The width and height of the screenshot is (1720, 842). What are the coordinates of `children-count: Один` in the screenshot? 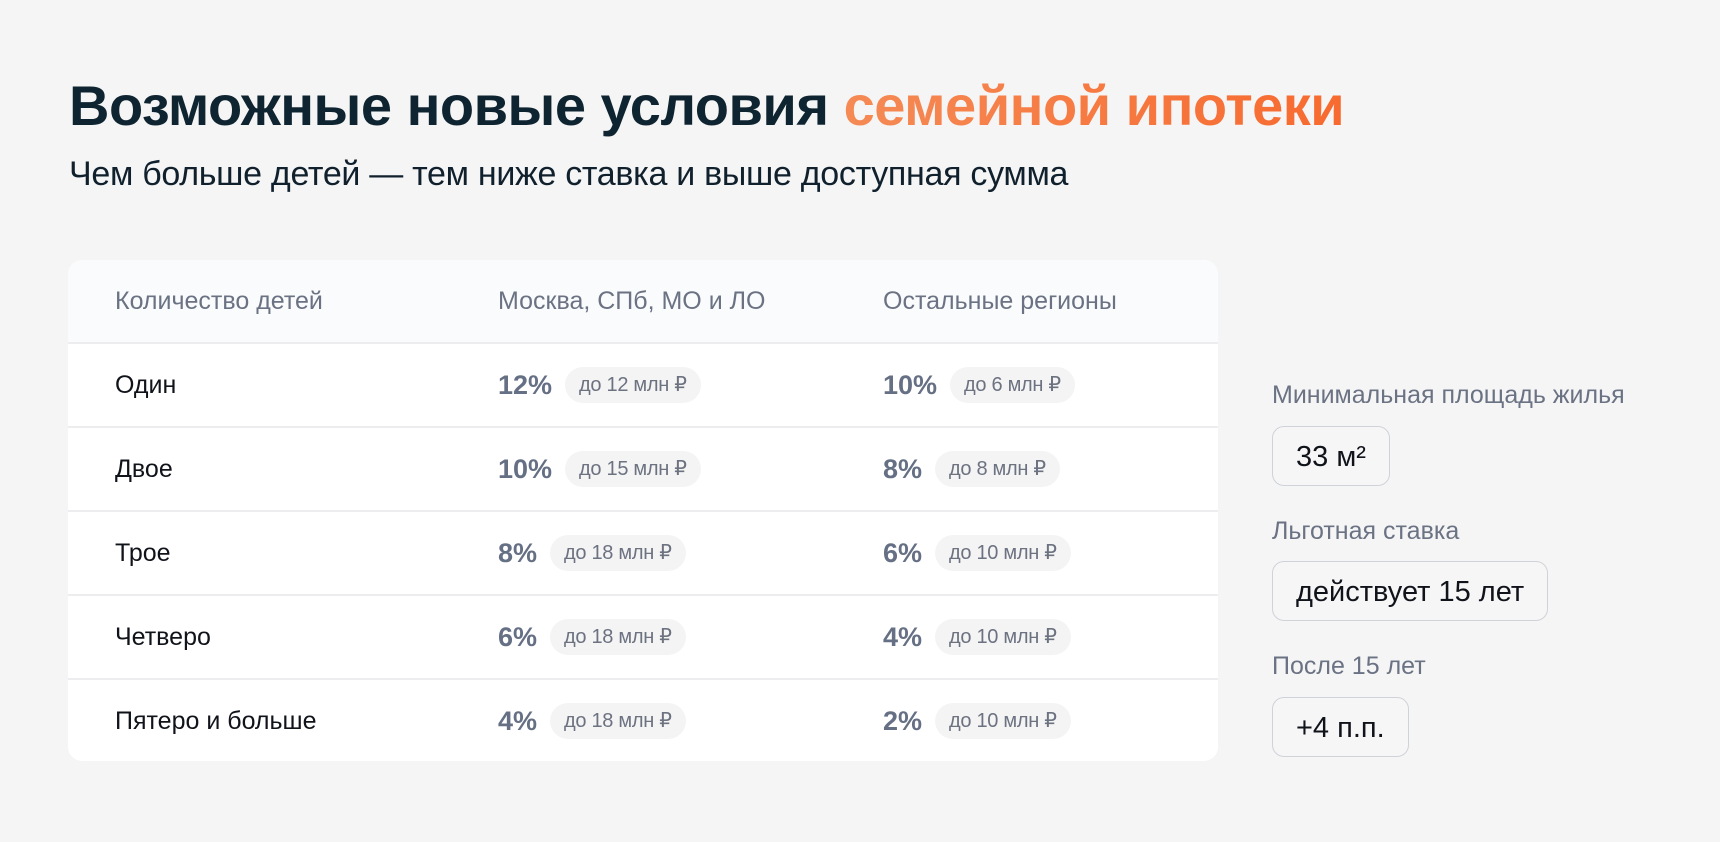 It's located at (146, 385).